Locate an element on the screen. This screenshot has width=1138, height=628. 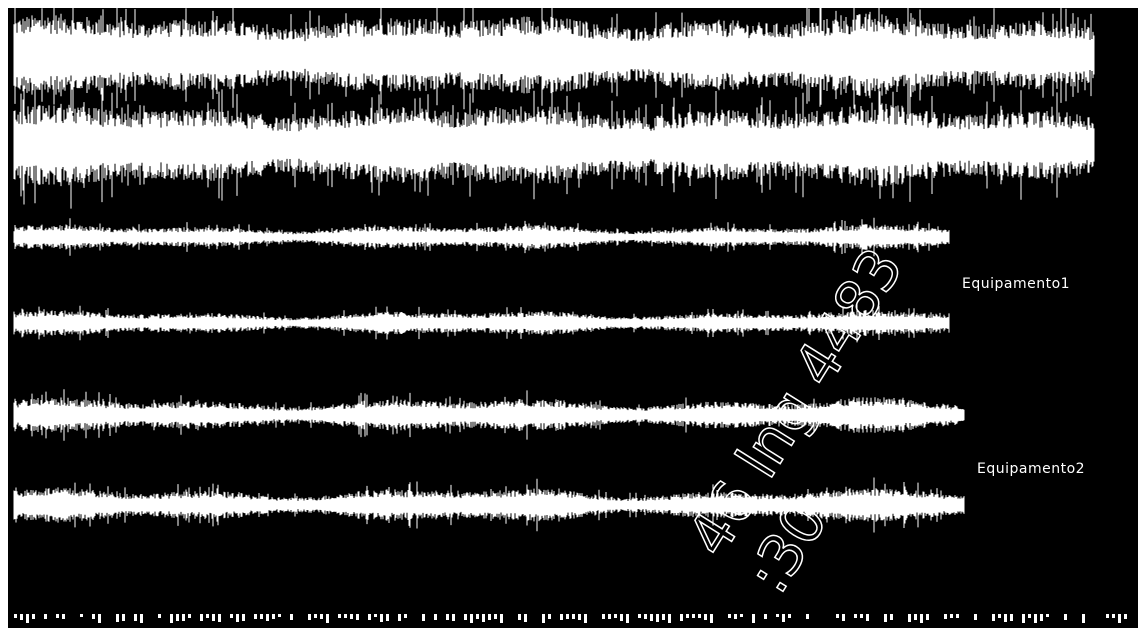
track-label: Equipamento1 is located at coordinates (1016, 284).